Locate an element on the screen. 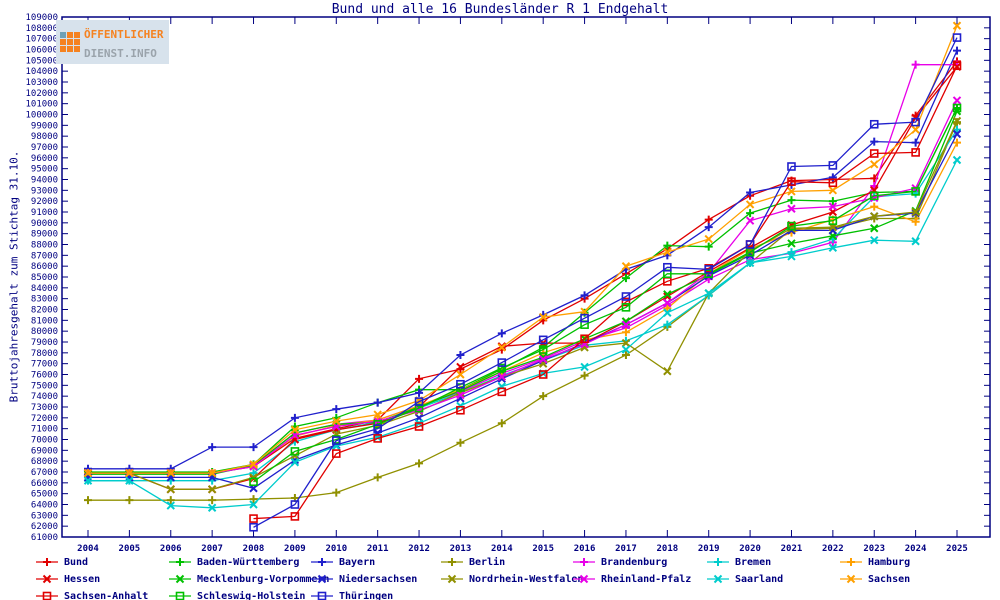  svg-text: 2021 is located at coordinates (792, 548).